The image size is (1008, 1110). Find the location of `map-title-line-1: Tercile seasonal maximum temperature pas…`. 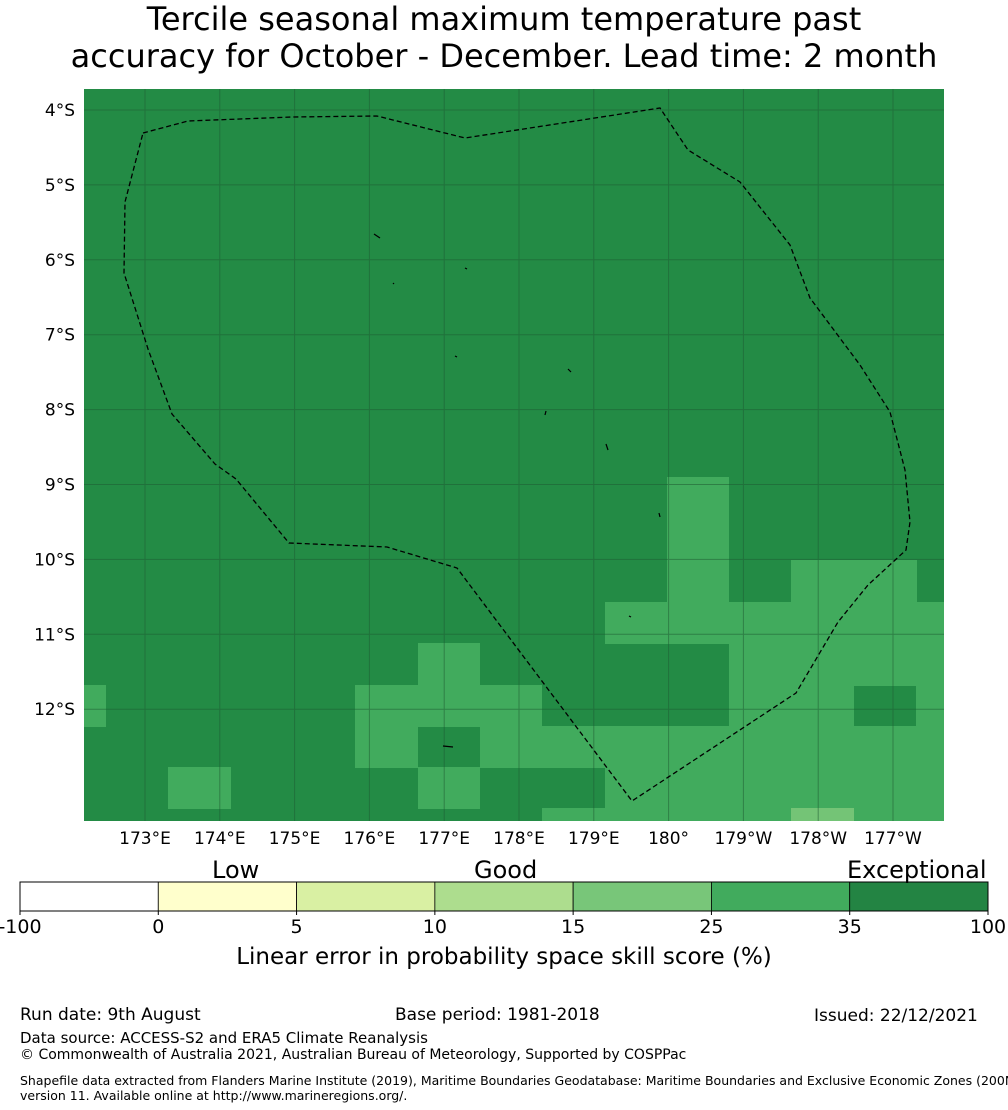

map-title-line-1: Tercile seasonal maximum temperature pas… is located at coordinates (504, 19).